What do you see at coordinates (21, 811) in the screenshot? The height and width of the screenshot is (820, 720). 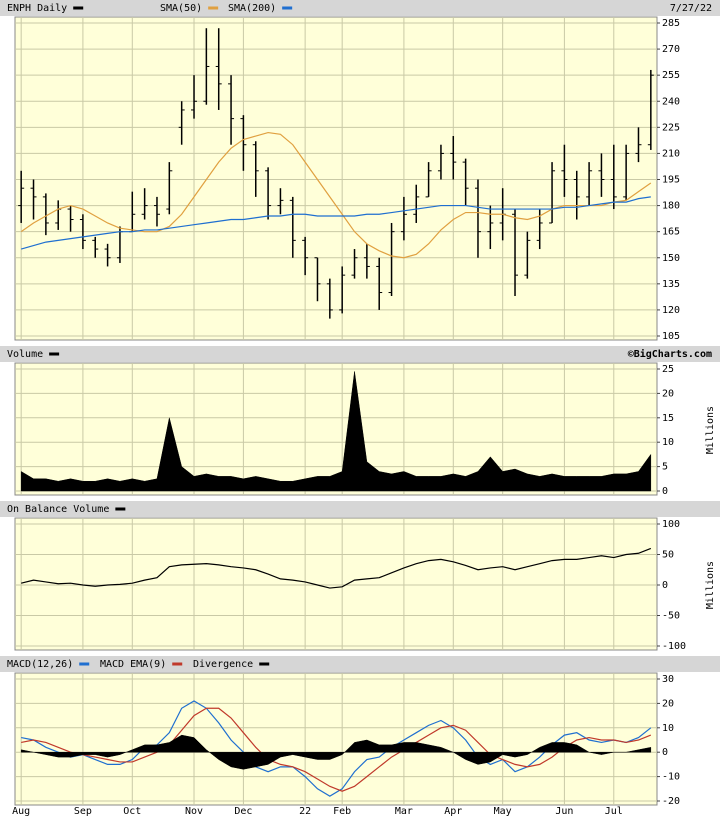 I see `x-tick-label: Aug` at bounding box center [21, 811].